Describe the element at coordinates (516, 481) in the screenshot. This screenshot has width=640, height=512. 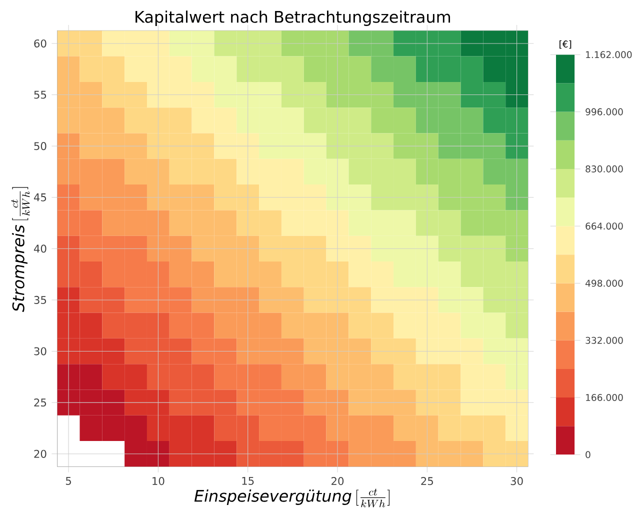
I see `x-tick-label: 30` at that location.